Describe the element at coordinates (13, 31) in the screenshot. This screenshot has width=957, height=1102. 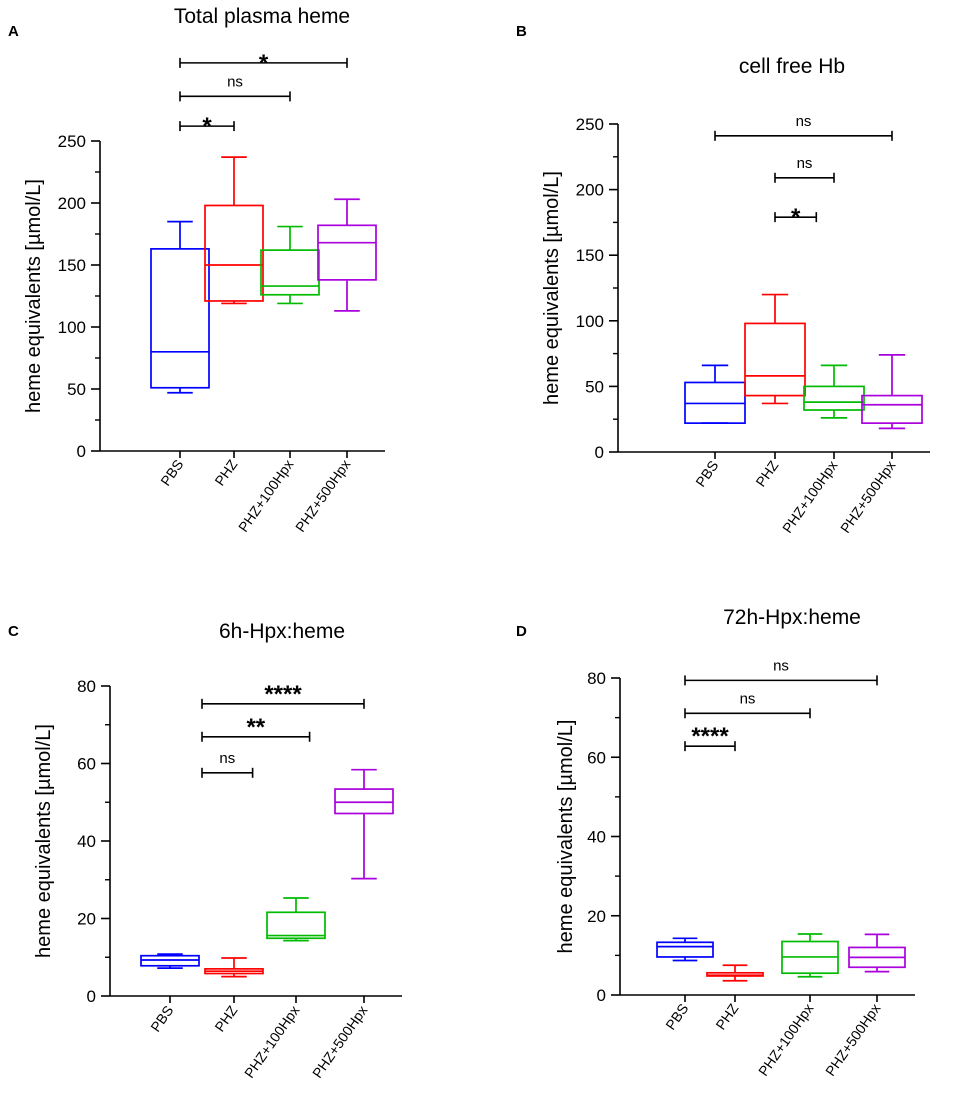
I see `panel-label: A` at that location.